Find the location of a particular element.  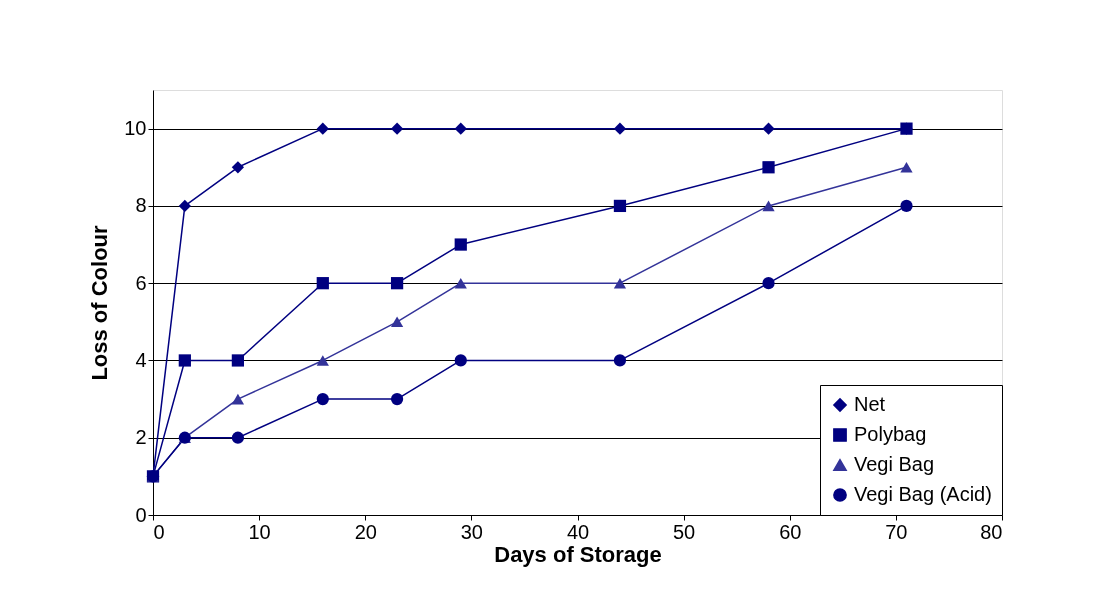

x-axis-title: Days of Storage is located at coordinates (578, 554).